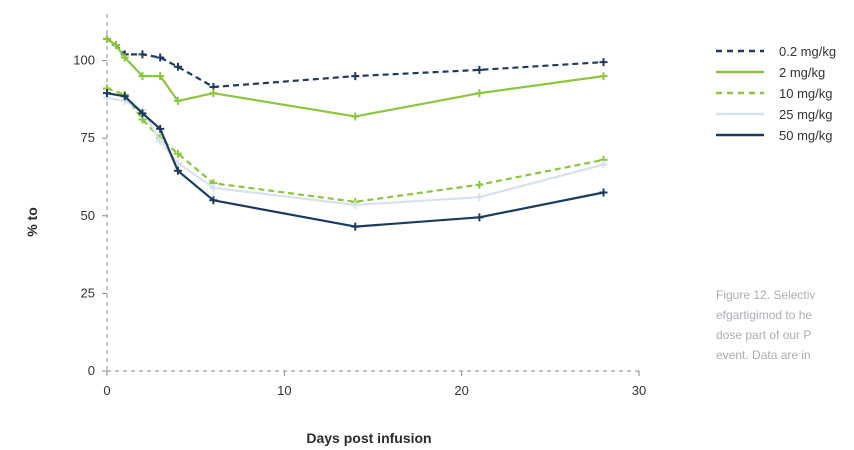  I want to click on legend-item: 25 mg/kg, so click(774, 114).